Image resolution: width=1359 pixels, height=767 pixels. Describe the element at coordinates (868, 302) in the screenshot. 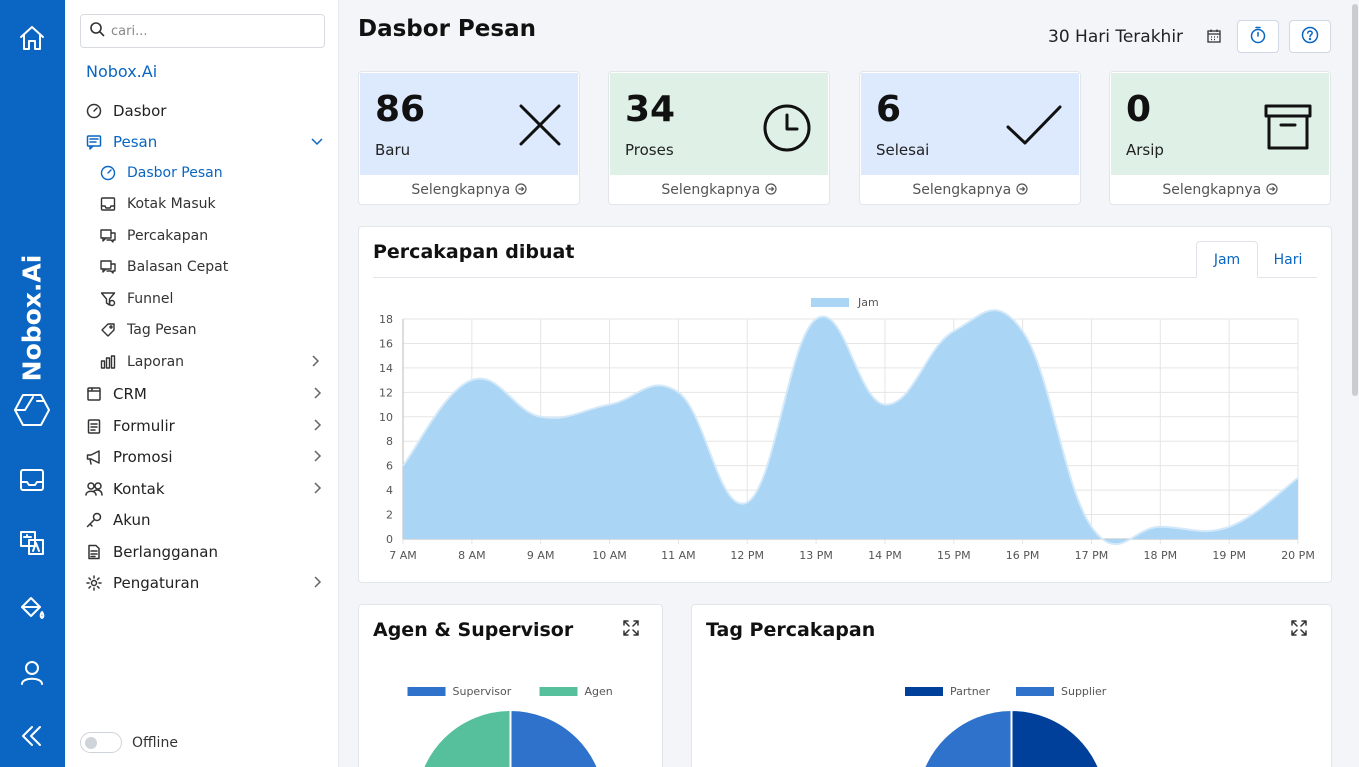

I see `legend-label-jam: Jam` at that location.